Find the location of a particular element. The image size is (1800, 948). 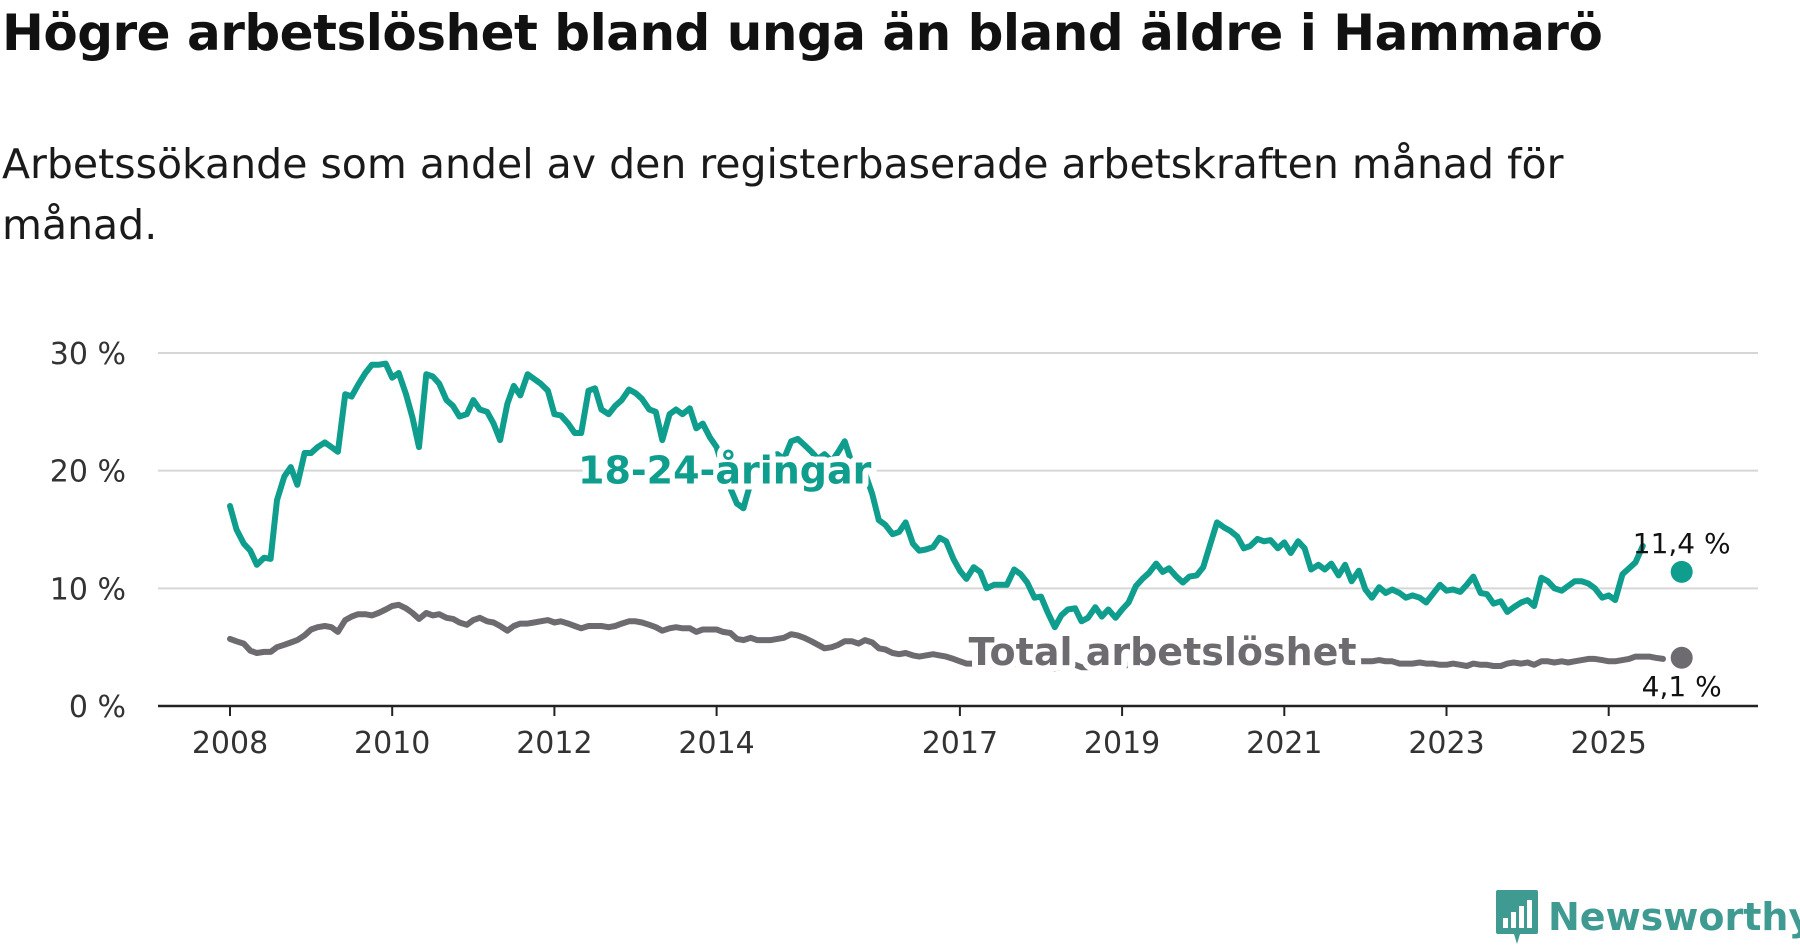

y-tick-label: 30 % is located at coordinates (88, 354).